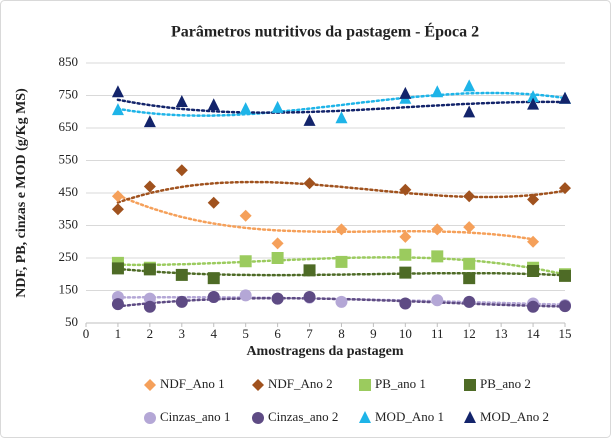  What do you see at coordinates (150, 333) in the screenshot?
I see `x-tick-label: 2` at bounding box center [150, 333].